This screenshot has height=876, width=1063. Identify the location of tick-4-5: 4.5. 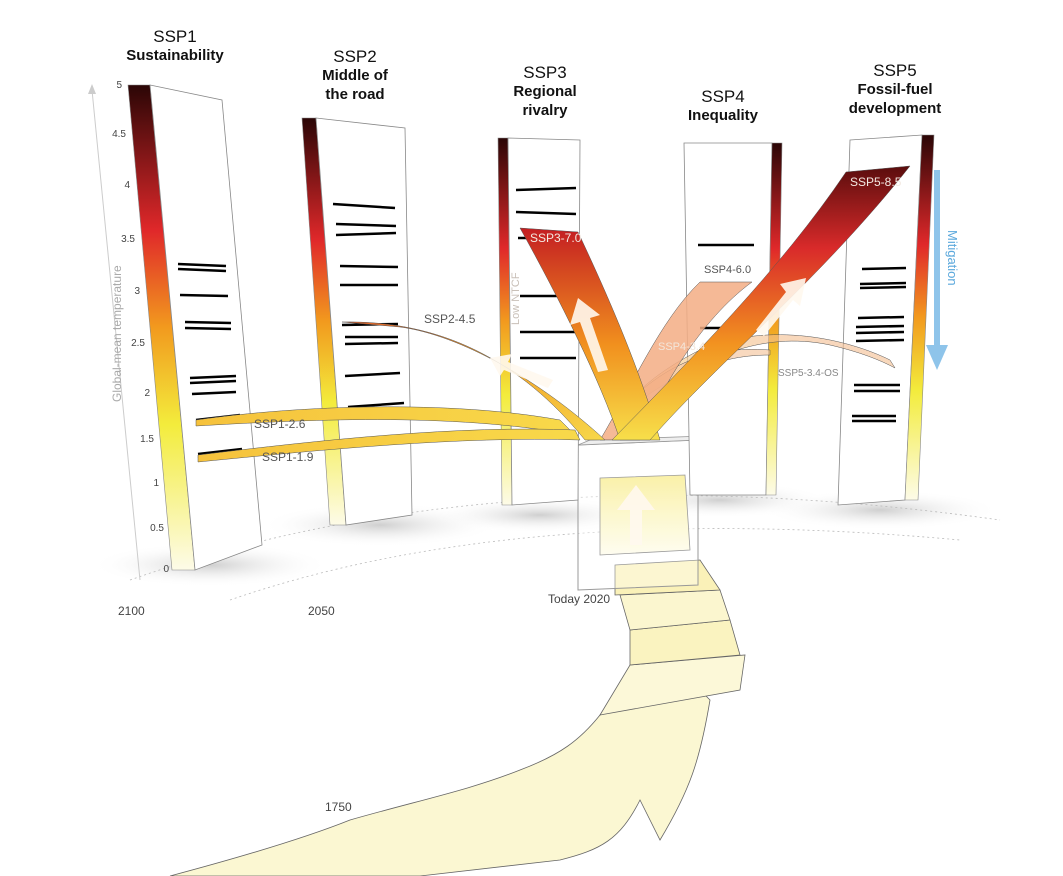
(119, 134).